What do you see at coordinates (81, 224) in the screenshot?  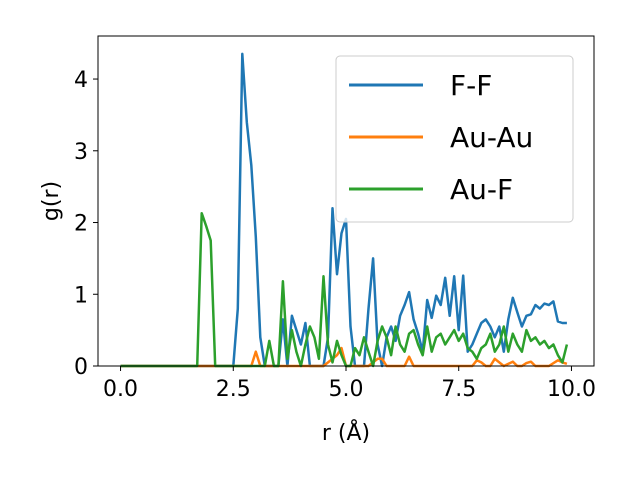 I see `y-tick-label: 2` at bounding box center [81, 224].